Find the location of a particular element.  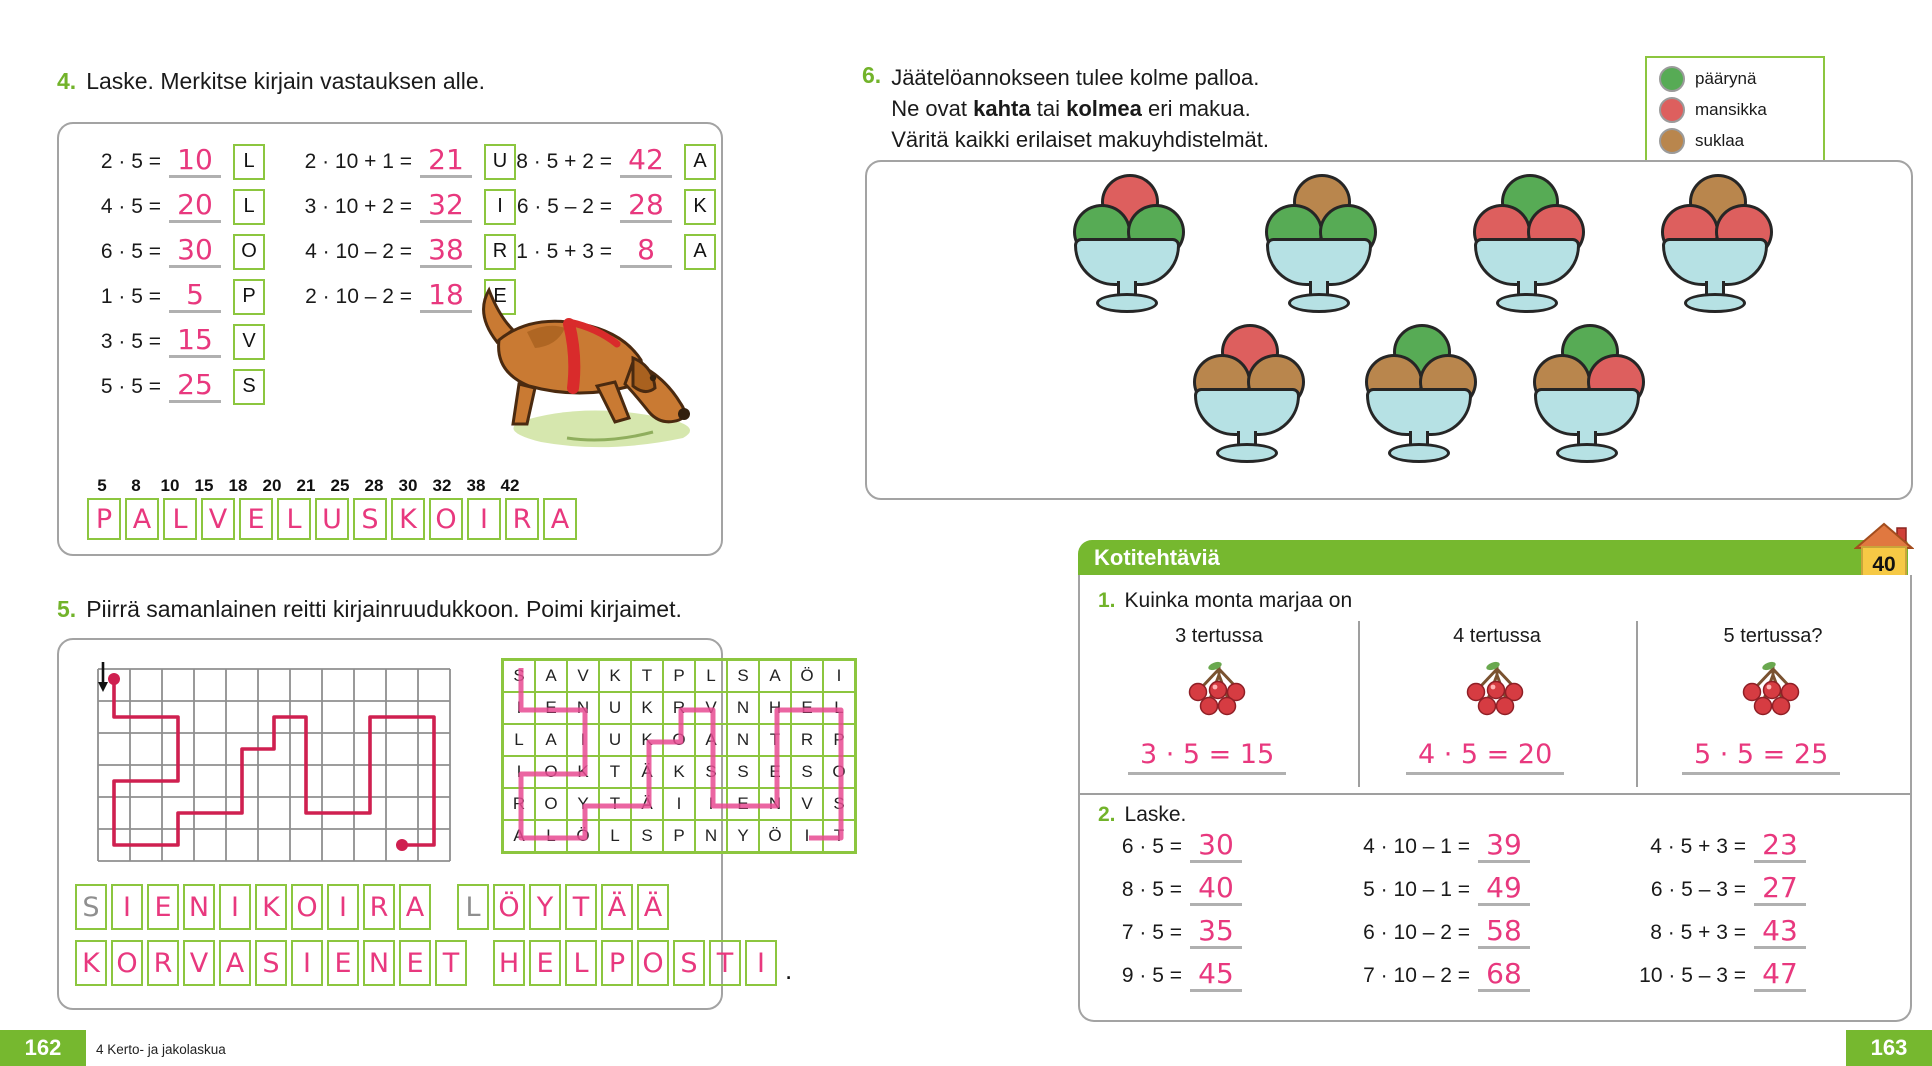

equation-answer-handwritten: 58 is located at coordinates (1504, 932).